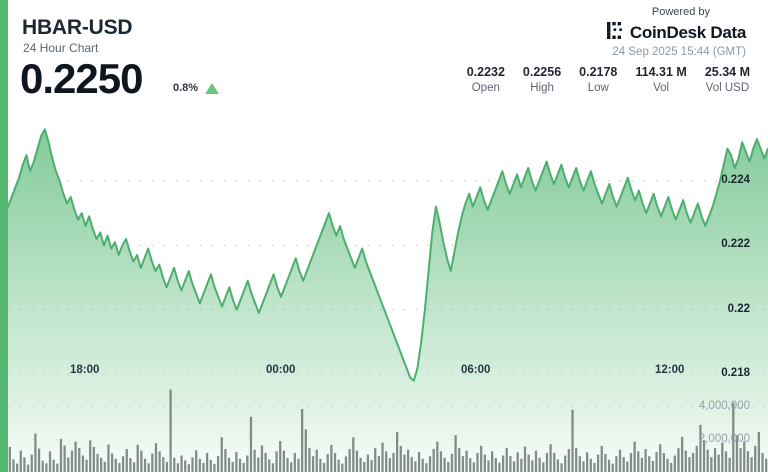 This screenshot has height=472, width=768. What do you see at coordinates (727, 88) in the screenshot?
I see `stat-label: Vol USD` at bounding box center [727, 88].